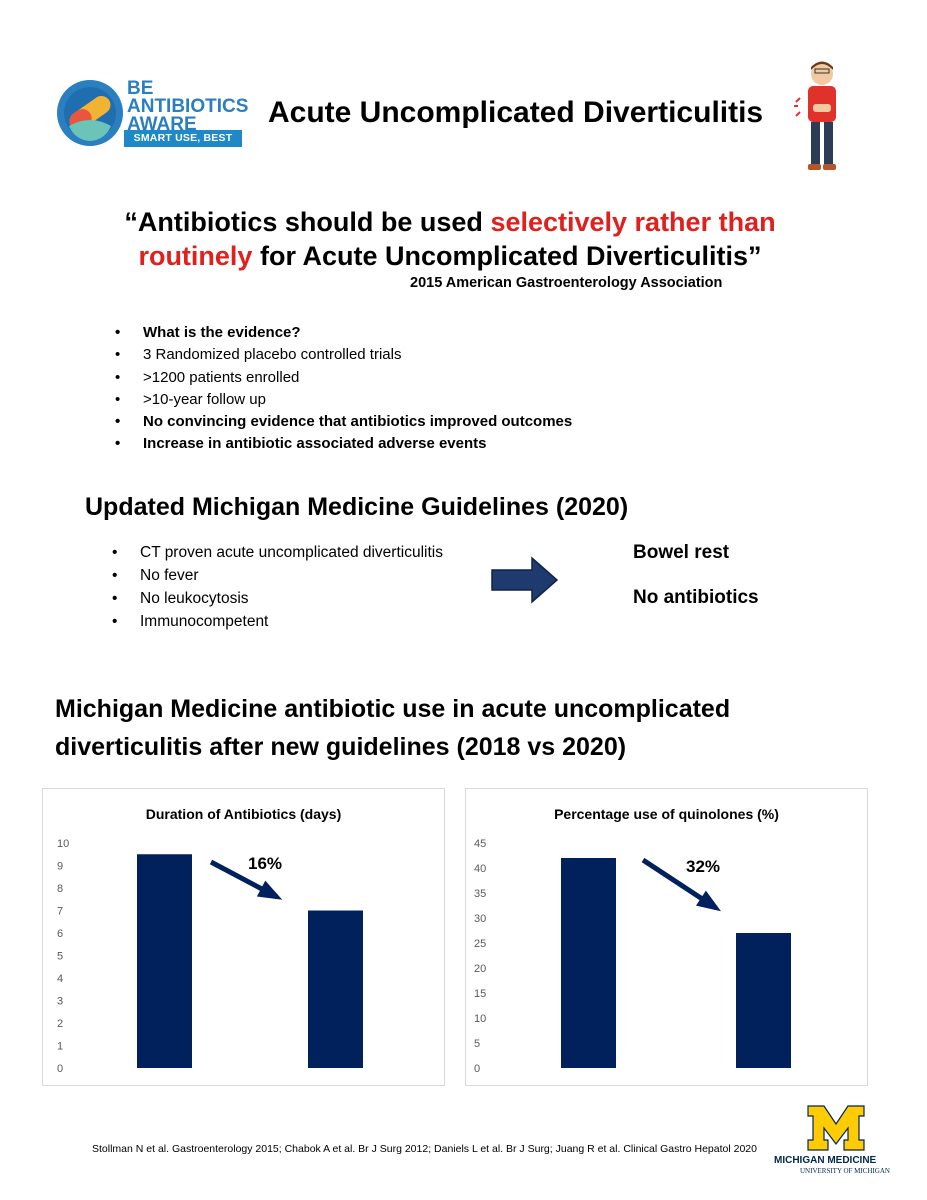  Describe the element at coordinates (457, 239) in the screenshot. I see `quote-highlight: selectively rather than routinely` at that location.